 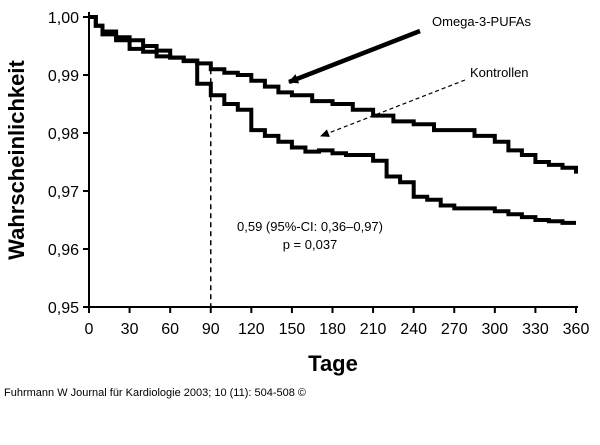 I want to click on x-tick-label: 120, so click(x=251, y=329).